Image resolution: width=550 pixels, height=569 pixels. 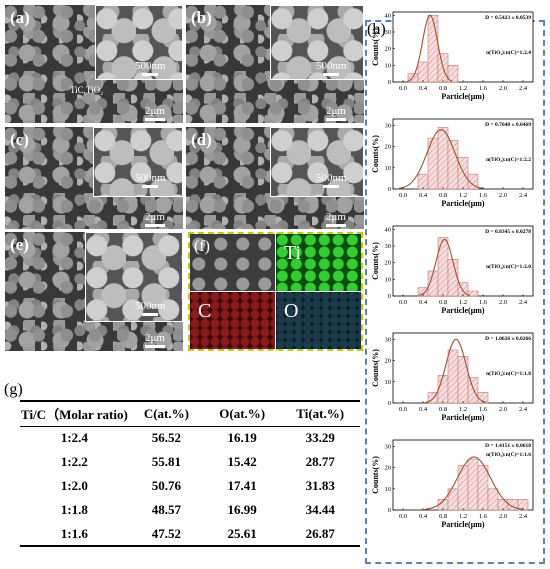 I want to click on table-cell: 16.19, so click(x=242, y=438).